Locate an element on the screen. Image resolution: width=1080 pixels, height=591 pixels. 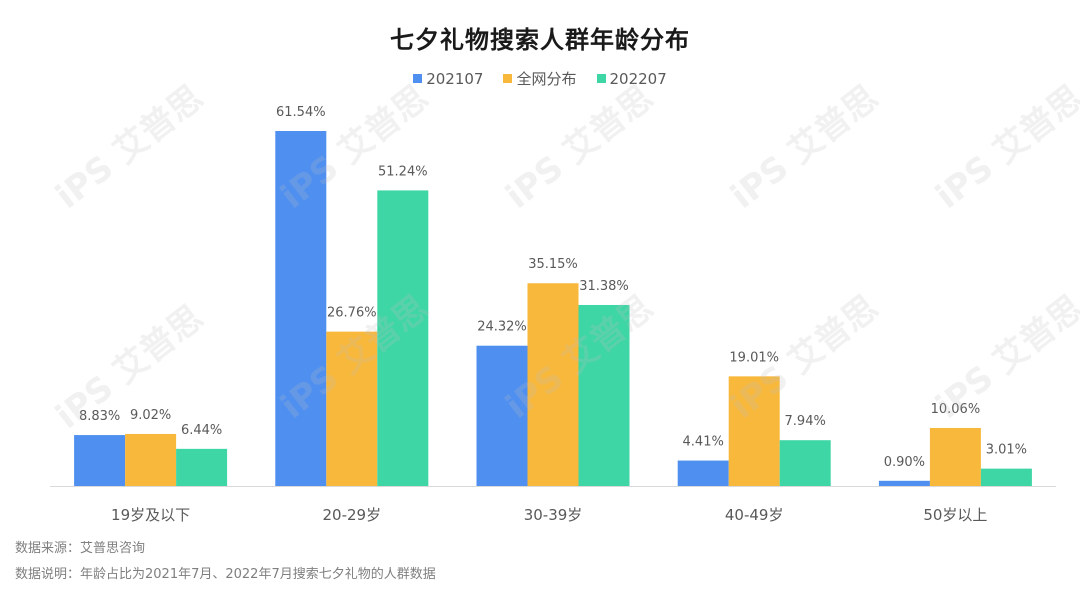
legend-swatch-network is located at coordinates (508, 78).